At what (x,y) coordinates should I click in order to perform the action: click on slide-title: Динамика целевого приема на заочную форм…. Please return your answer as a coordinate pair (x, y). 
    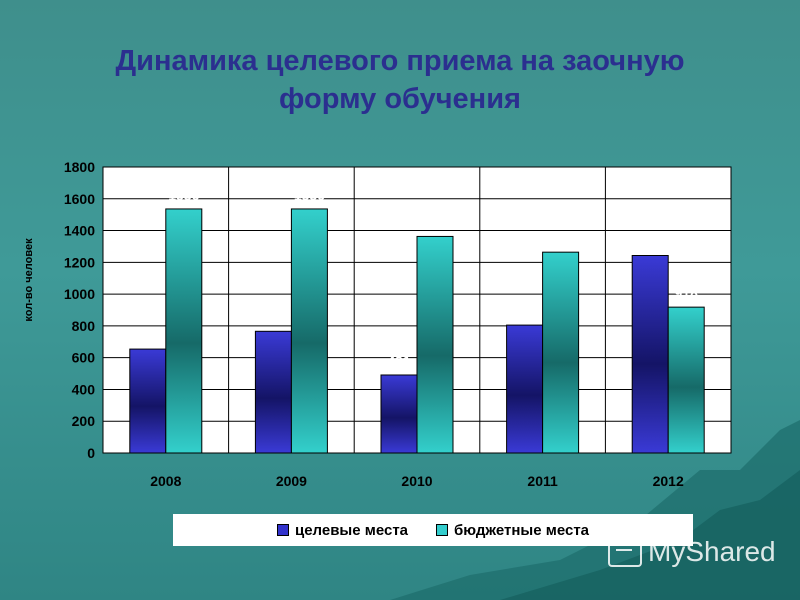
    Looking at the image, I should click on (400, 80).